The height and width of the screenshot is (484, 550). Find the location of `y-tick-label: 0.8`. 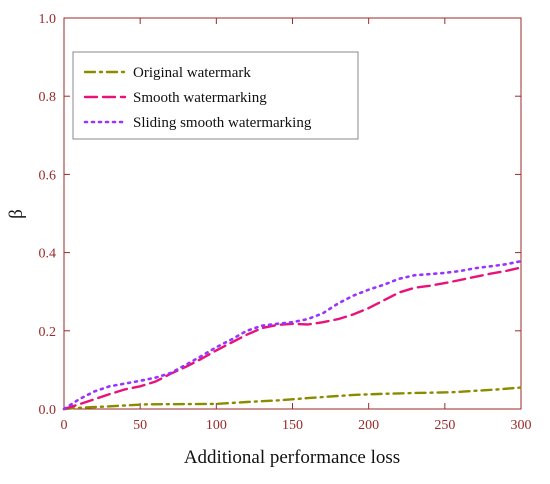

y-tick-label: 0.8 is located at coordinates (48, 97).